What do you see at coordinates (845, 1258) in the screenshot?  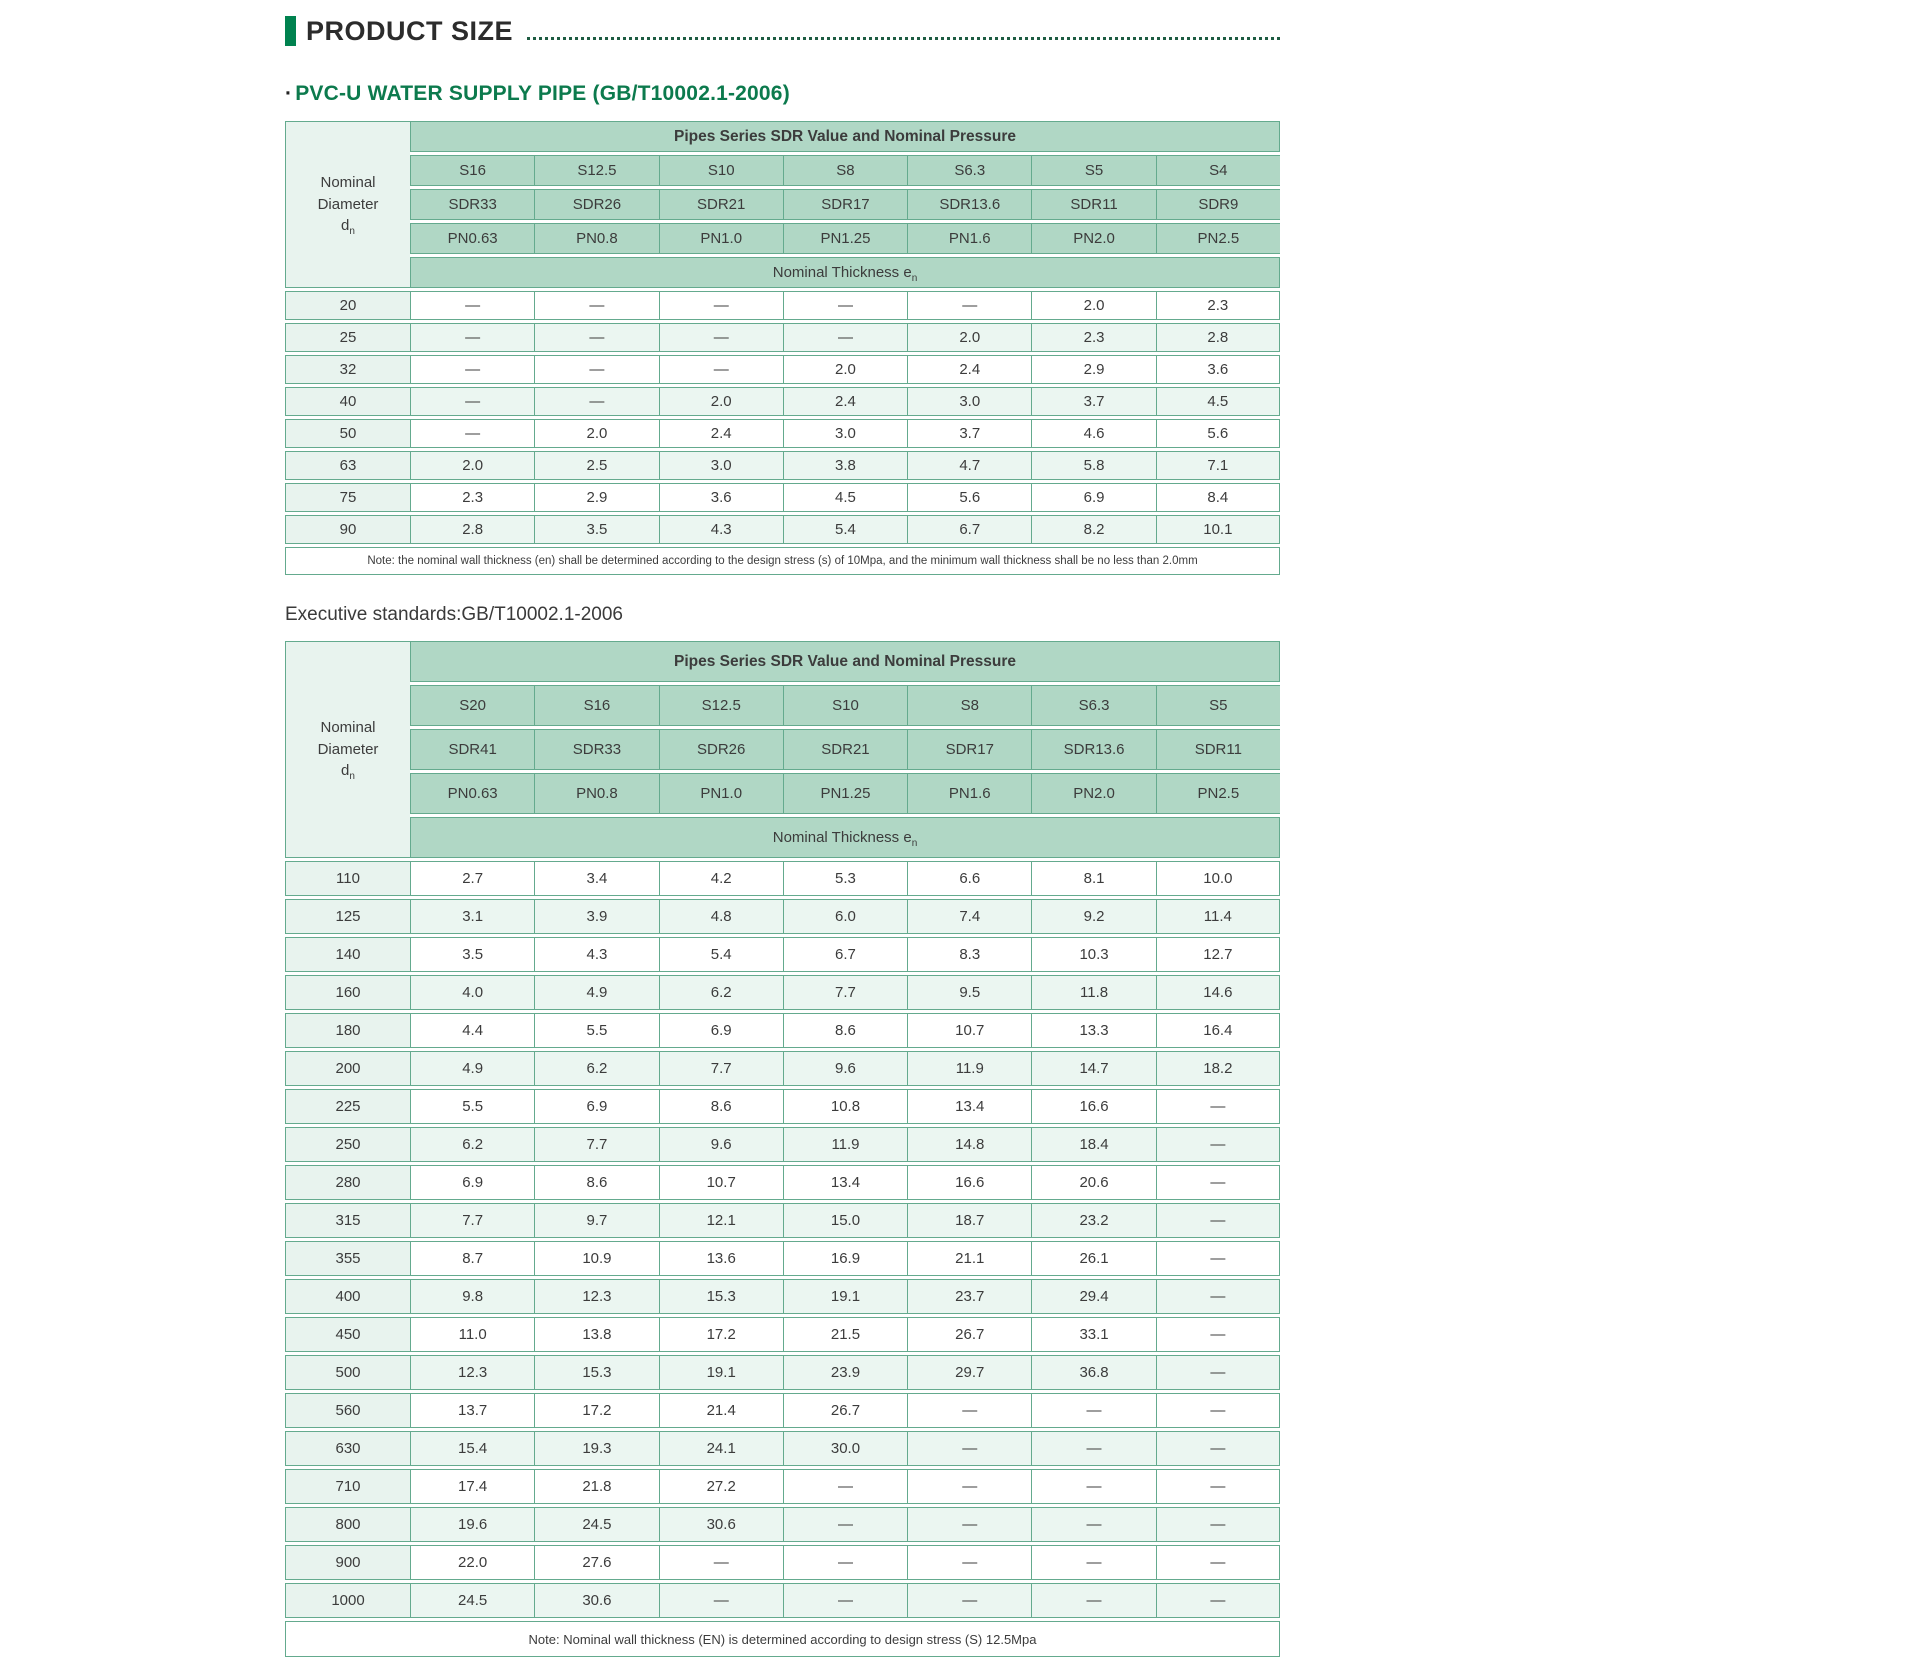 I see `thickness-value-cell: 16.9` at bounding box center [845, 1258].